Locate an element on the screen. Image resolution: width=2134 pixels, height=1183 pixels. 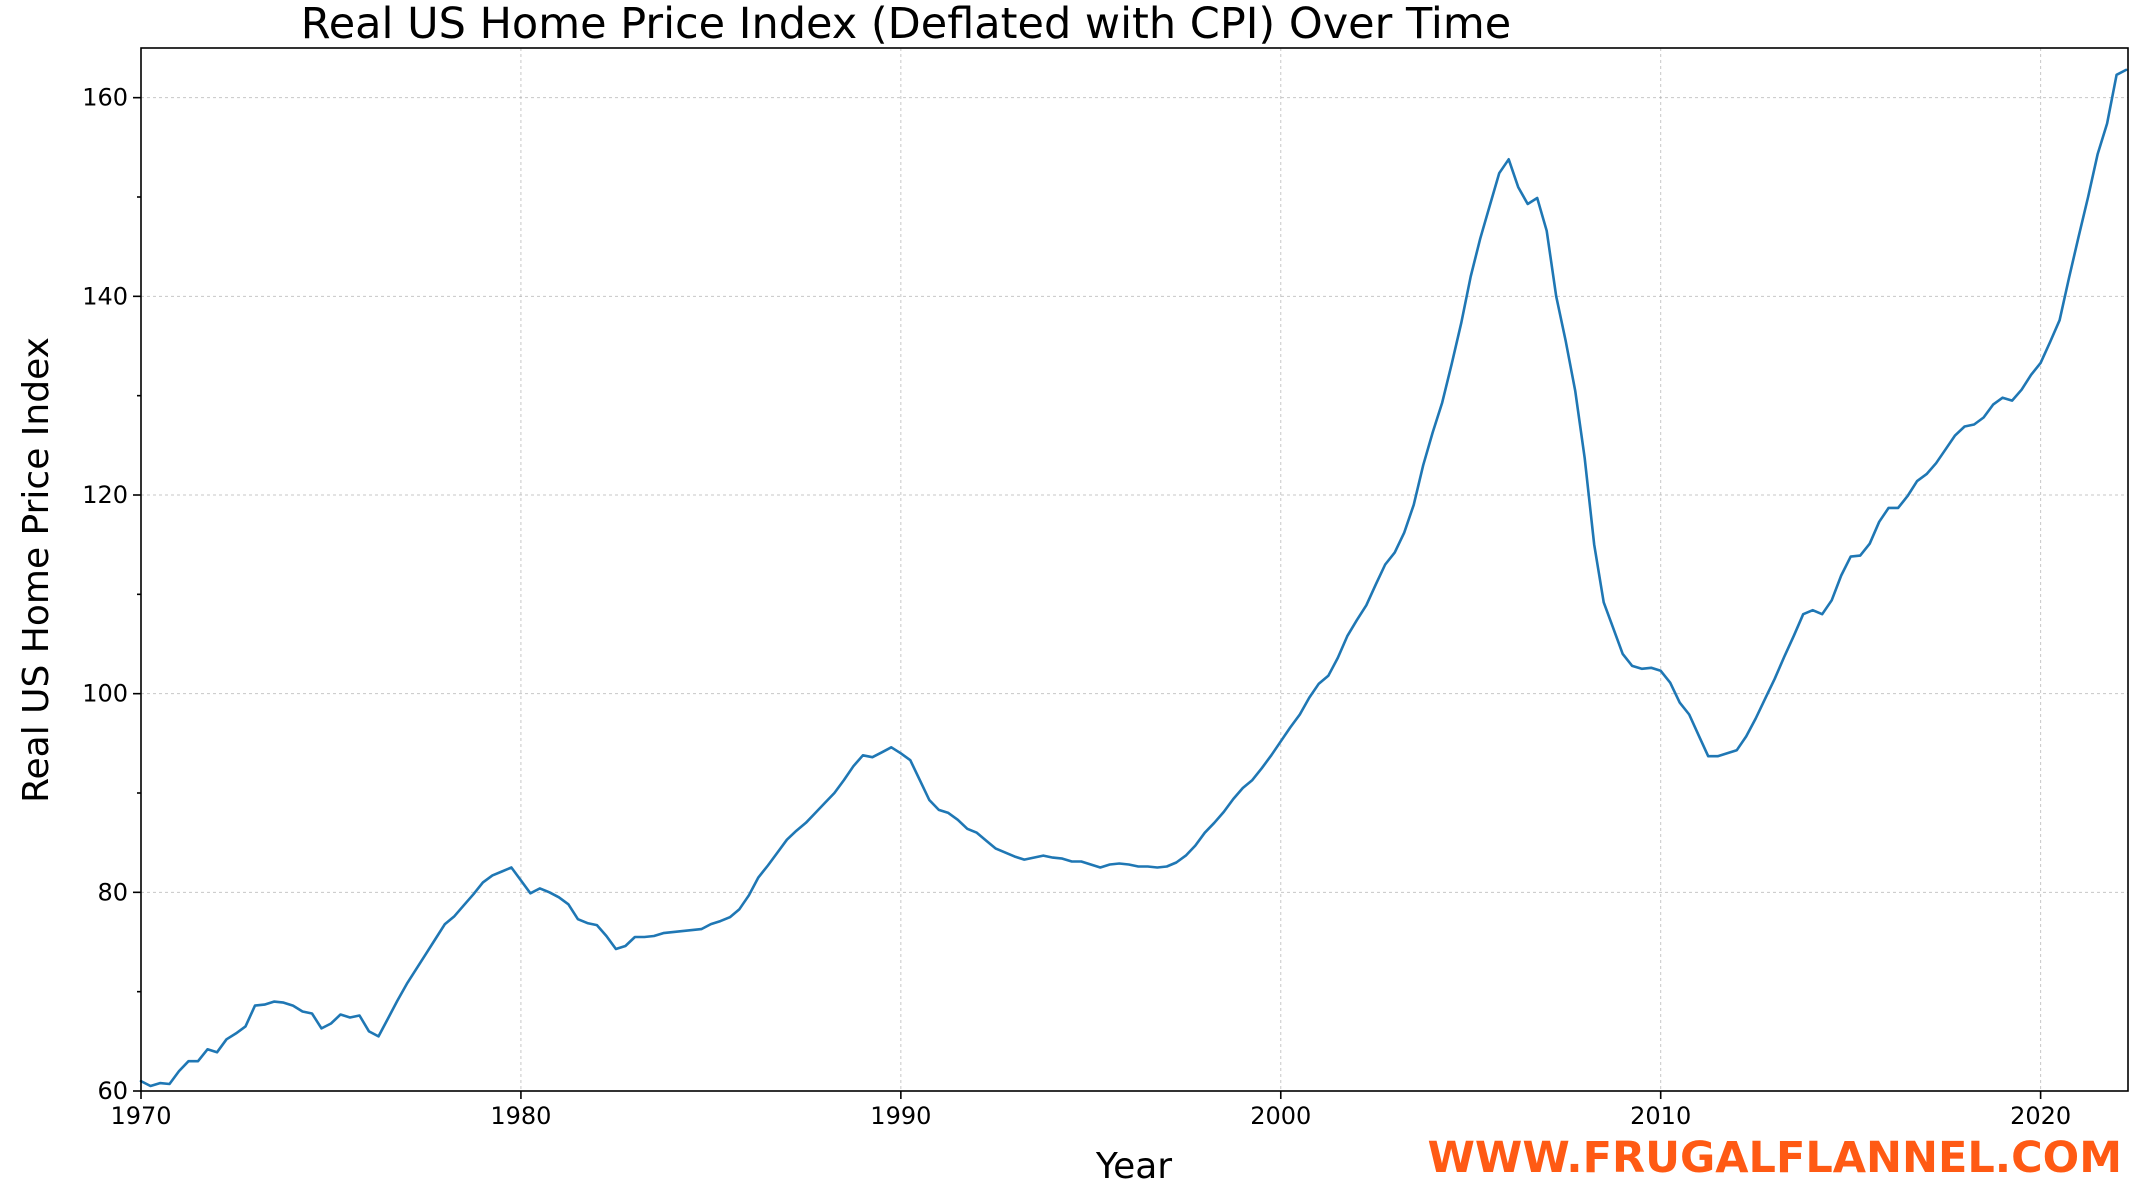
x-tick-label: 1970 is located at coordinates (140, 1116).